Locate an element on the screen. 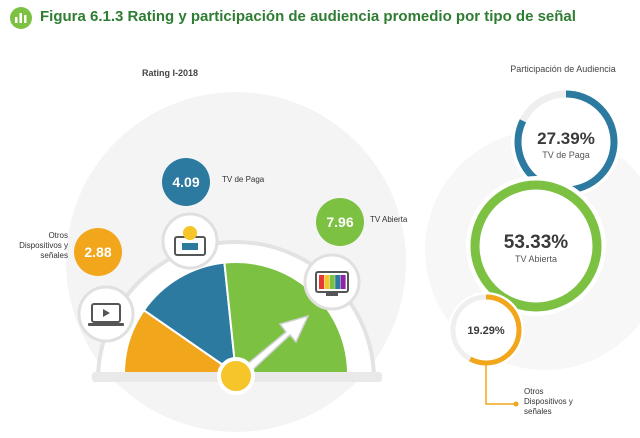  share-category-otros-dispositivos-y-senales: Otros is located at coordinates (534, 391).